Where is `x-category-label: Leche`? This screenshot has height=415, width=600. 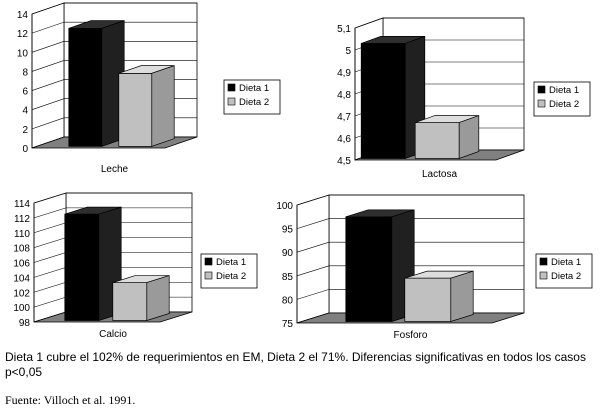 x-category-label: Leche is located at coordinates (115, 169).